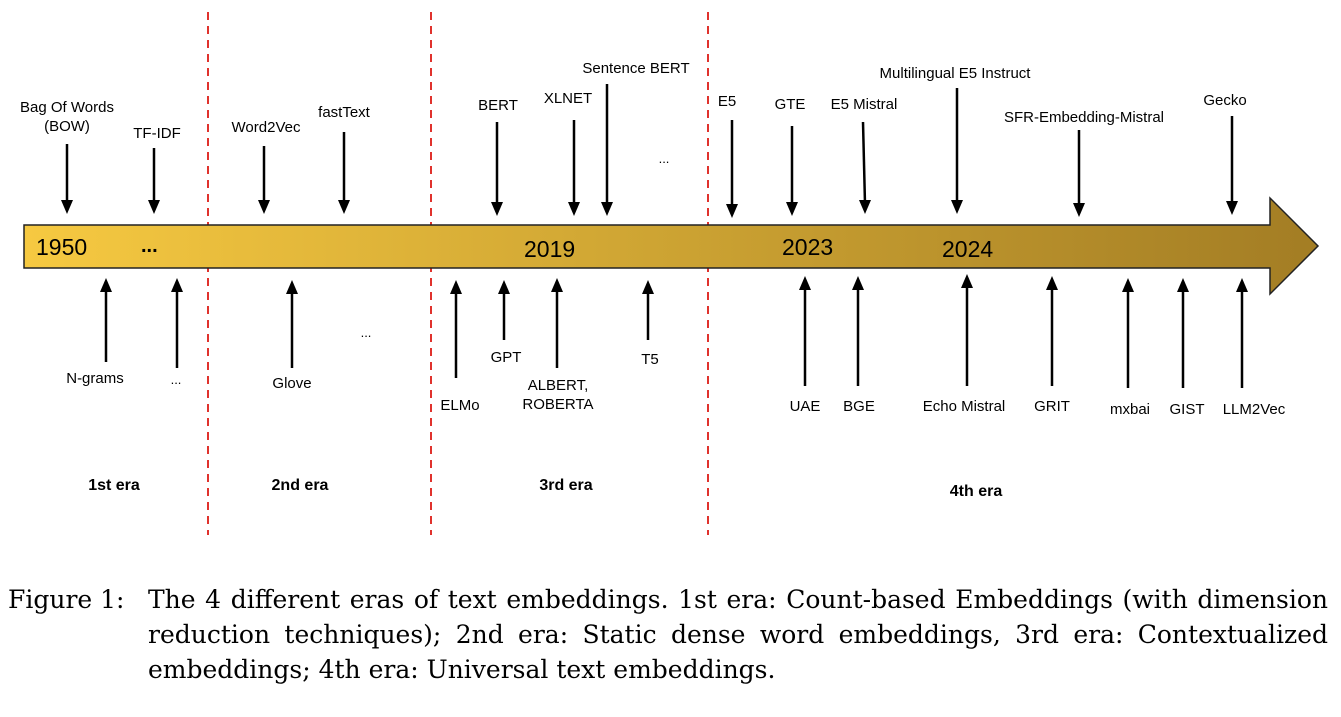 The width and height of the screenshot is (1341, 717). Describe the element at coordinates (732, 169) in the screenshot. I see `arrow-e5` at that location.